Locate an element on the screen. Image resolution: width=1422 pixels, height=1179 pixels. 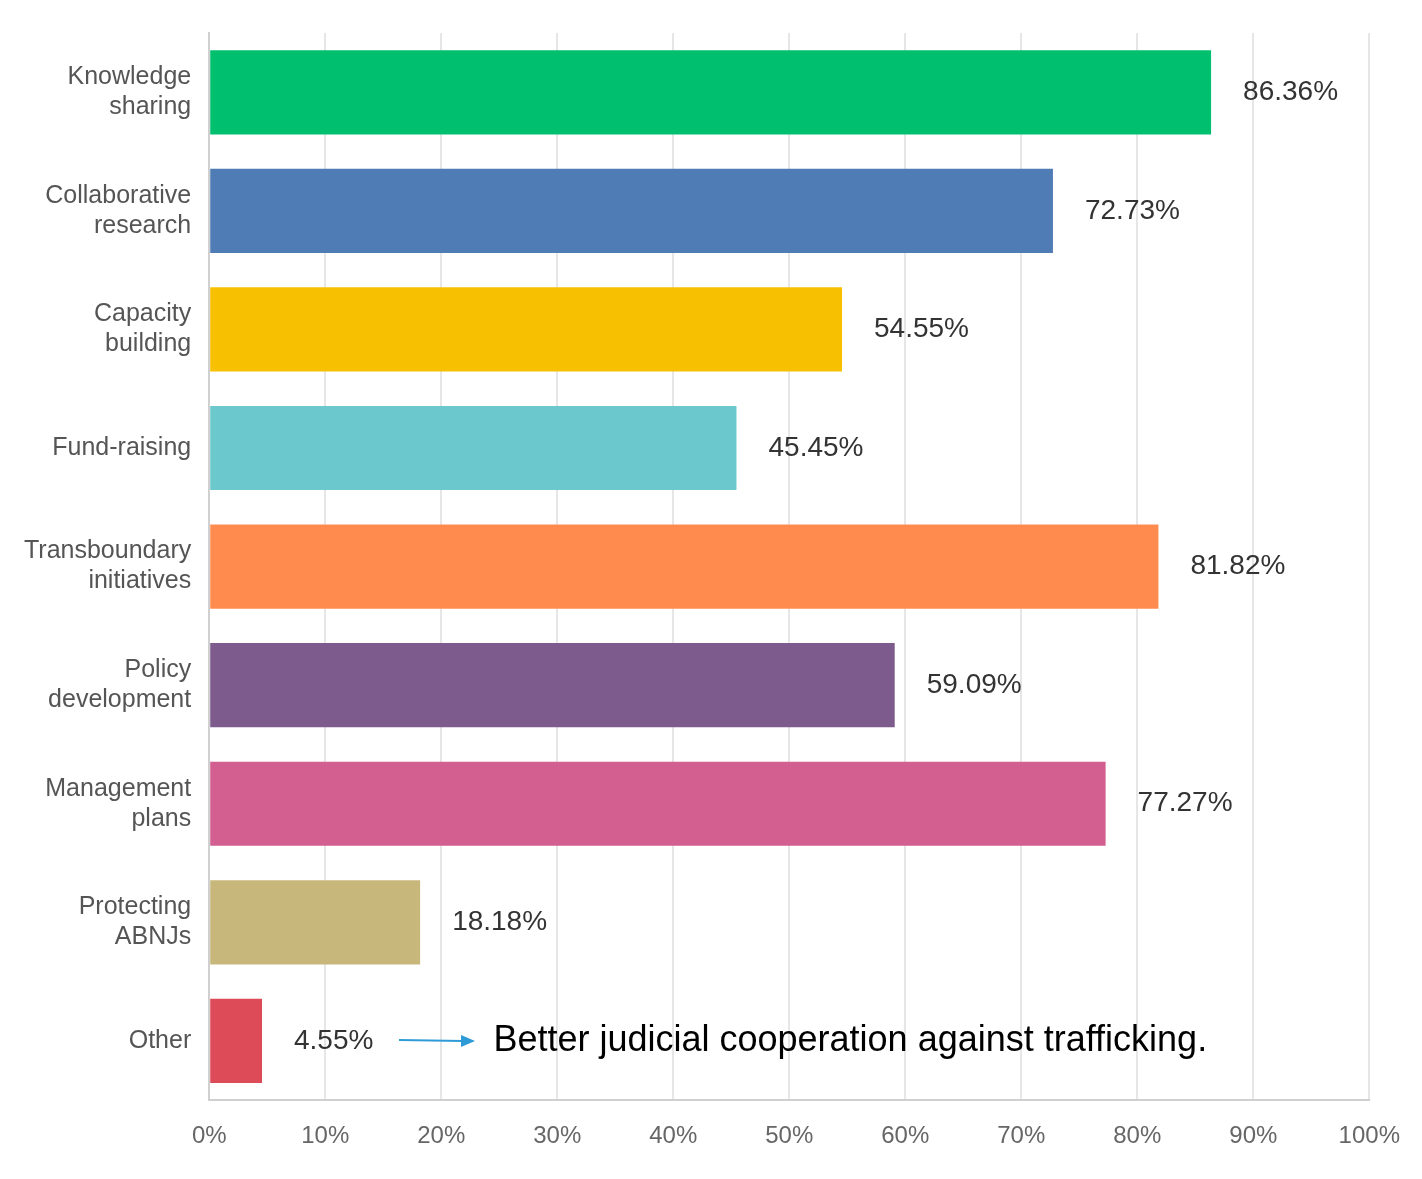
x-tick-label: 60% is located at coordinates (905, 1135).